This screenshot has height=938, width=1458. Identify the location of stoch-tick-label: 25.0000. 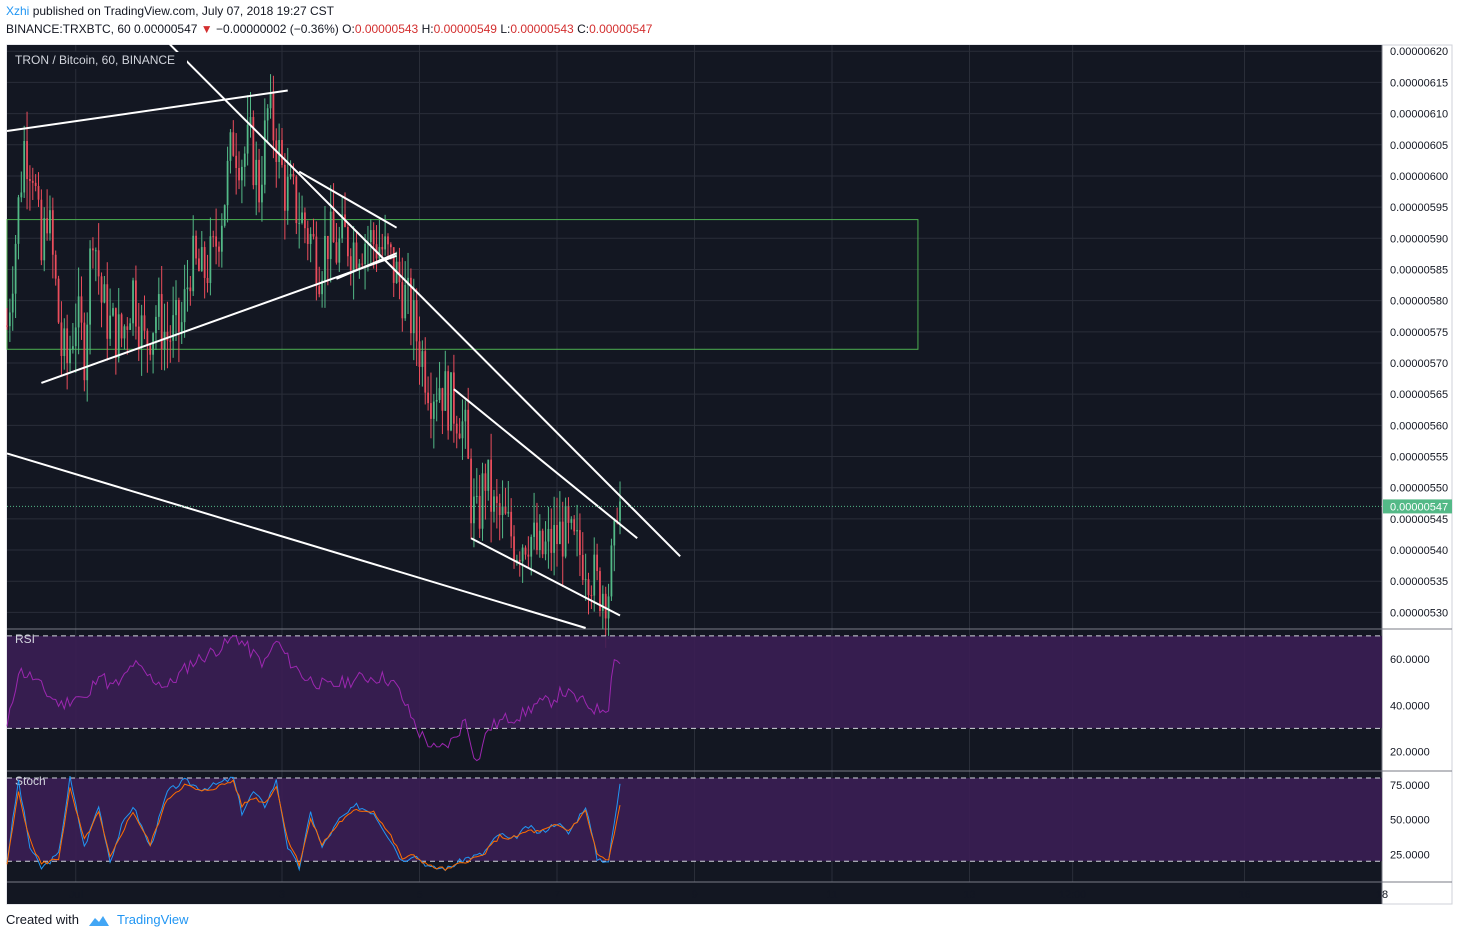
(1410, 855).